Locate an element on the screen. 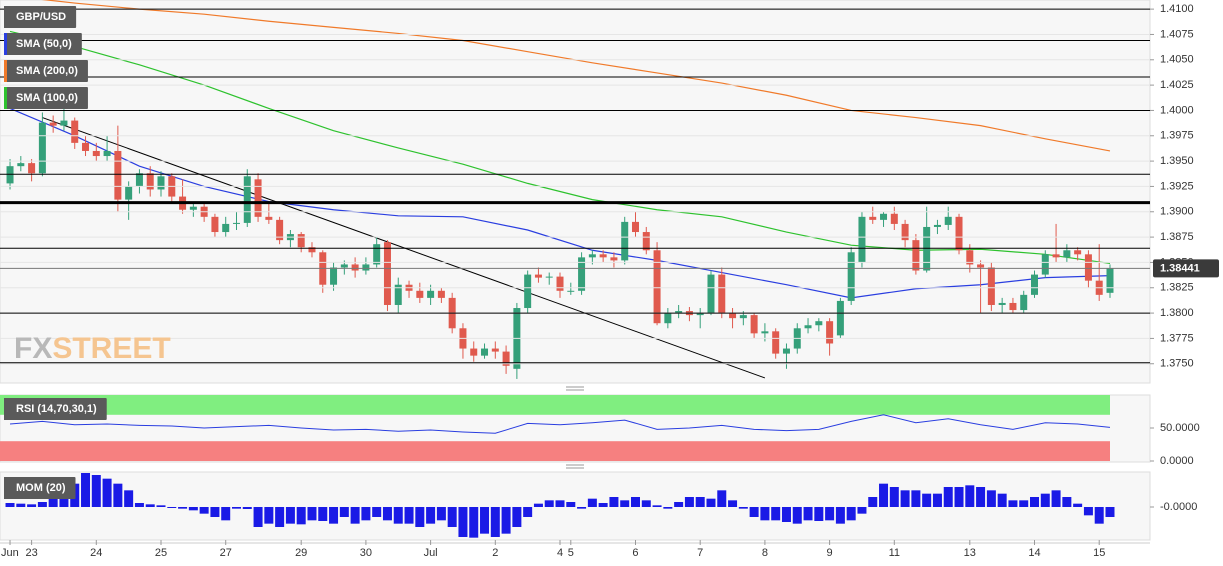 The width and height of the screenshot is (1223, 566). legend-label: SMA (200,0) is located at coordinates (47, 71).